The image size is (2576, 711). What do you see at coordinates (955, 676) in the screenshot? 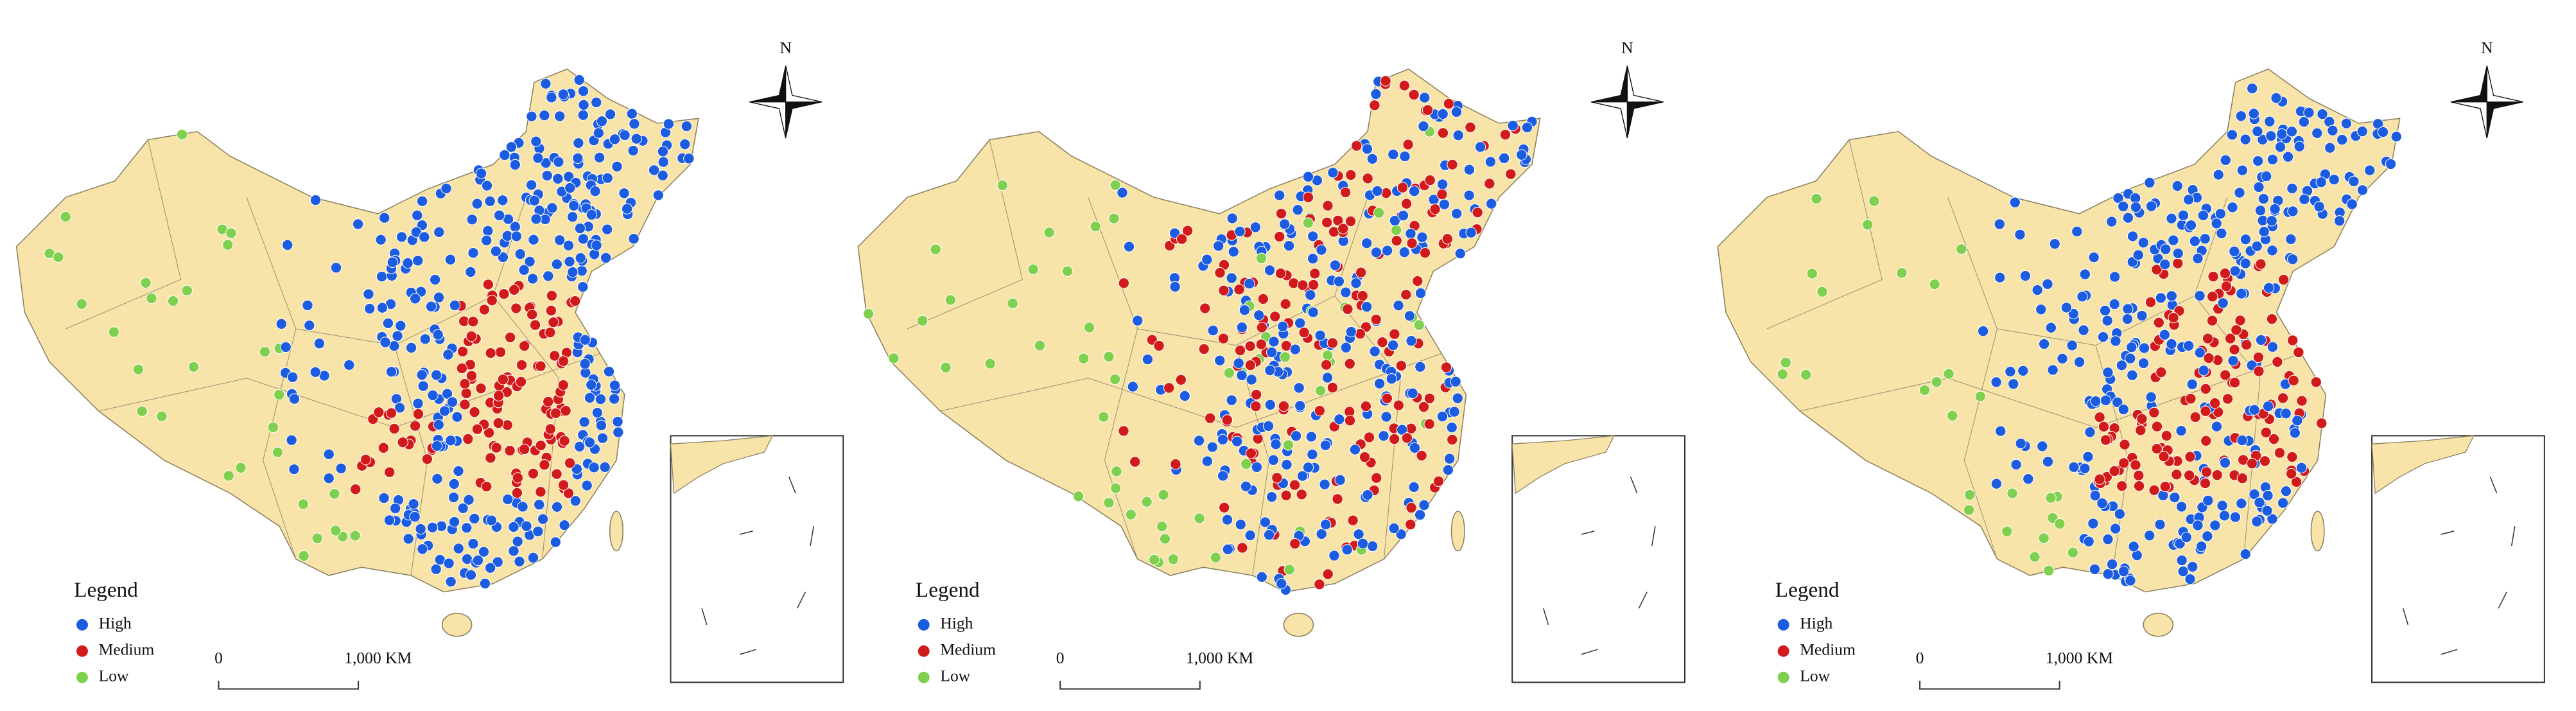
I see `legend-label: Low` at bounding box center [955, 676].